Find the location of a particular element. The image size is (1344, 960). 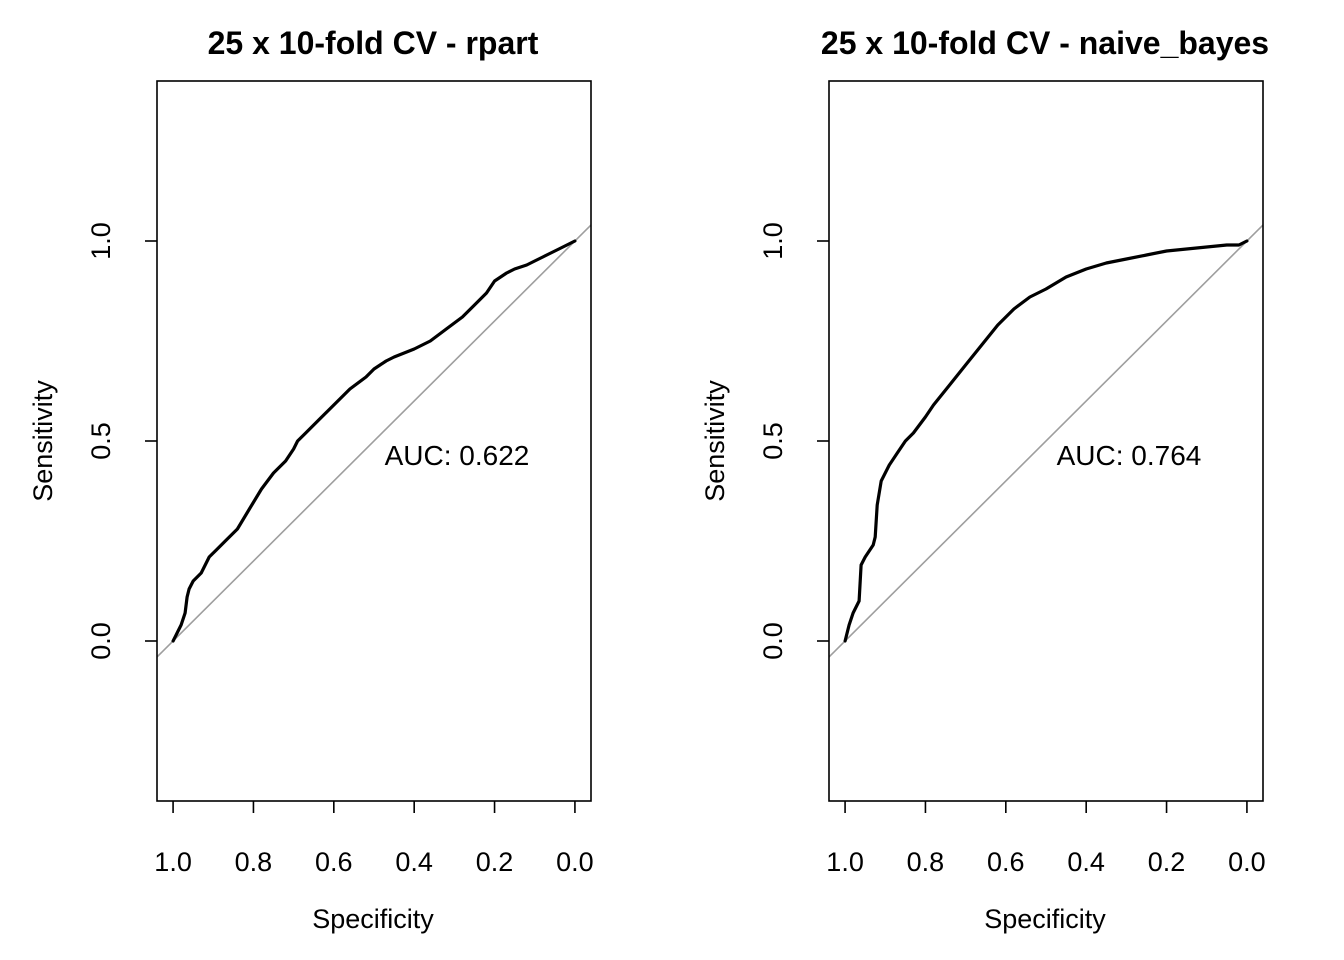

chart-title: 25 x 10-fold CV - rpart is located at coordinates (373, 43).